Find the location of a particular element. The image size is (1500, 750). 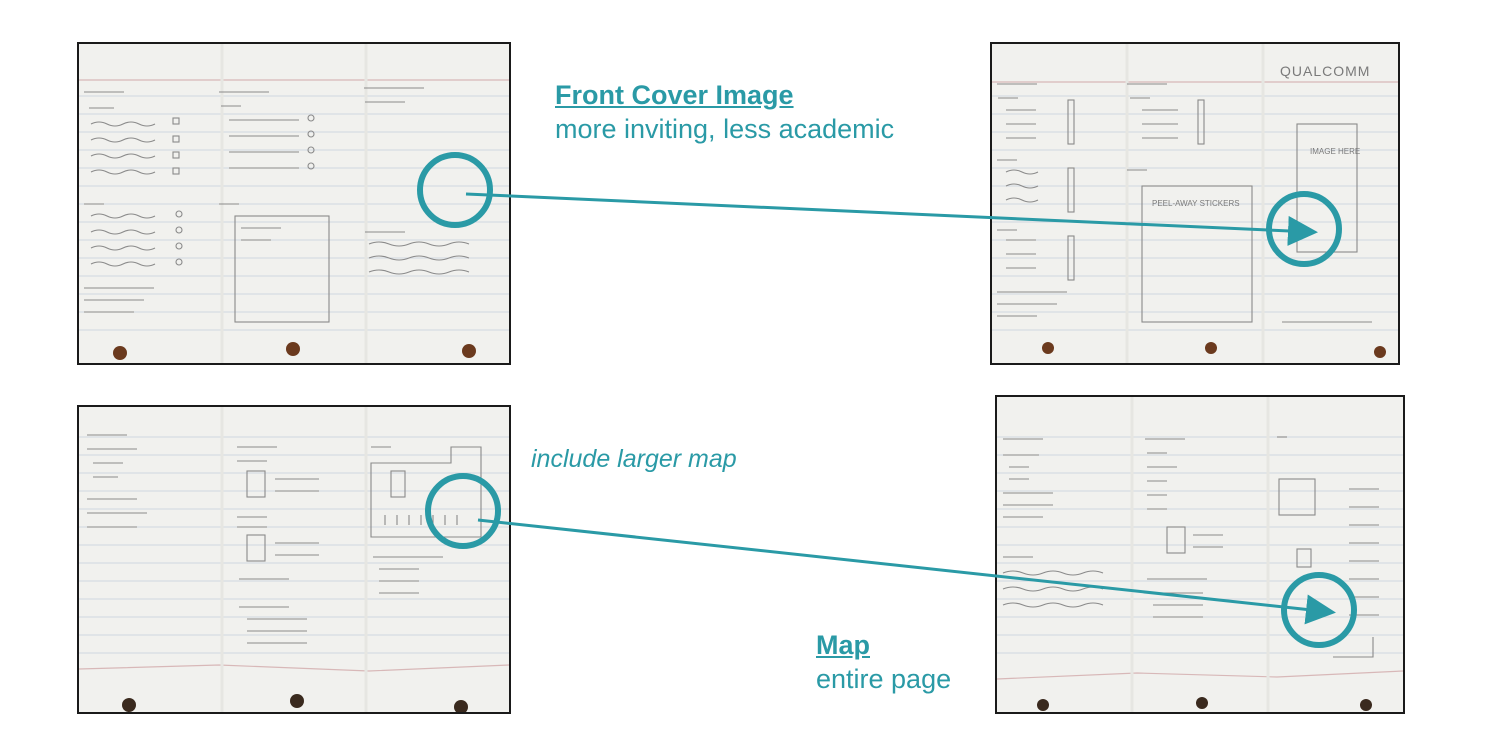

callout-circle-map-after is located at coordinates (1319, 610).